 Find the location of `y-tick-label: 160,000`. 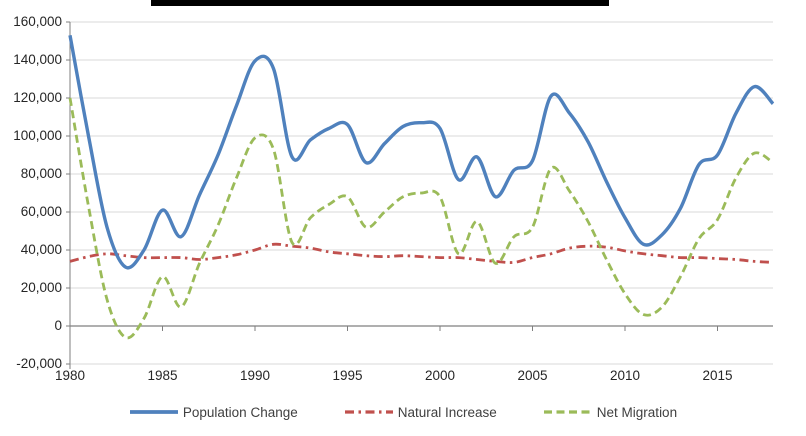

y-tick-label: 160,000 is located at coordinates (37, 21).